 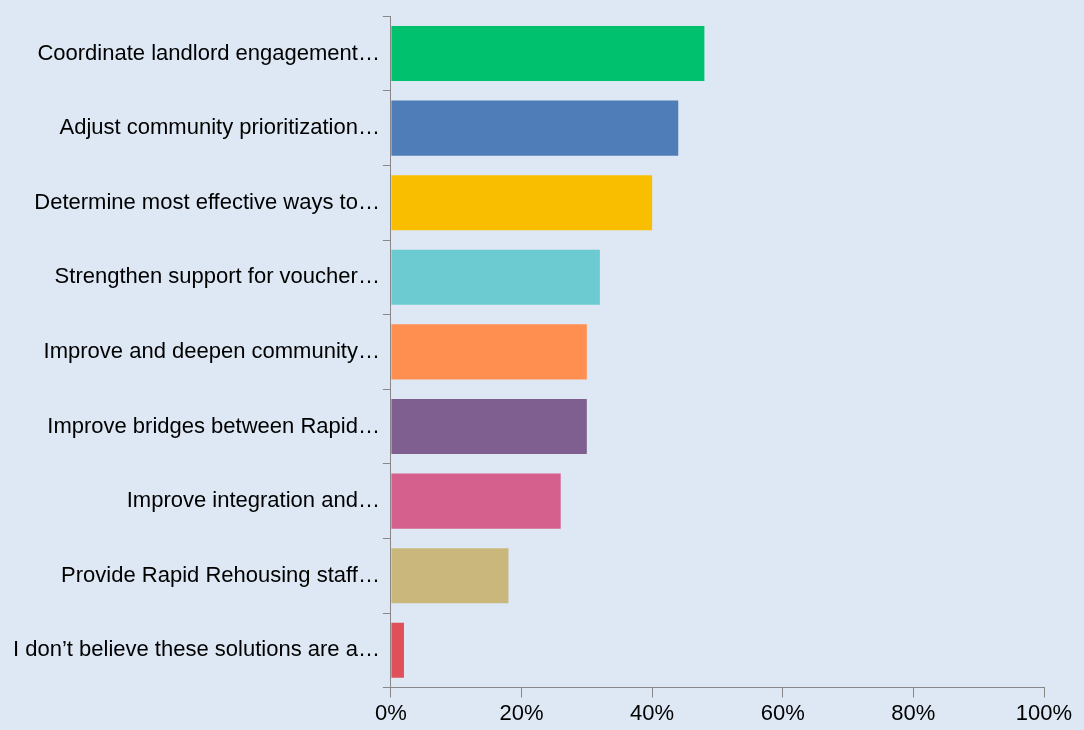 What do you see at coordinates (652, 712) in the screenshot?
I see `x-tick-label: 40%` at bounding box center [652, 712].